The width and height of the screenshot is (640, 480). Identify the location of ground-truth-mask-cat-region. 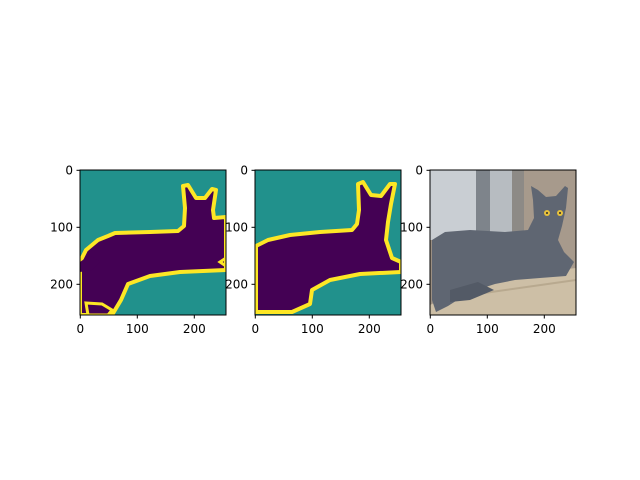
(328, 247).